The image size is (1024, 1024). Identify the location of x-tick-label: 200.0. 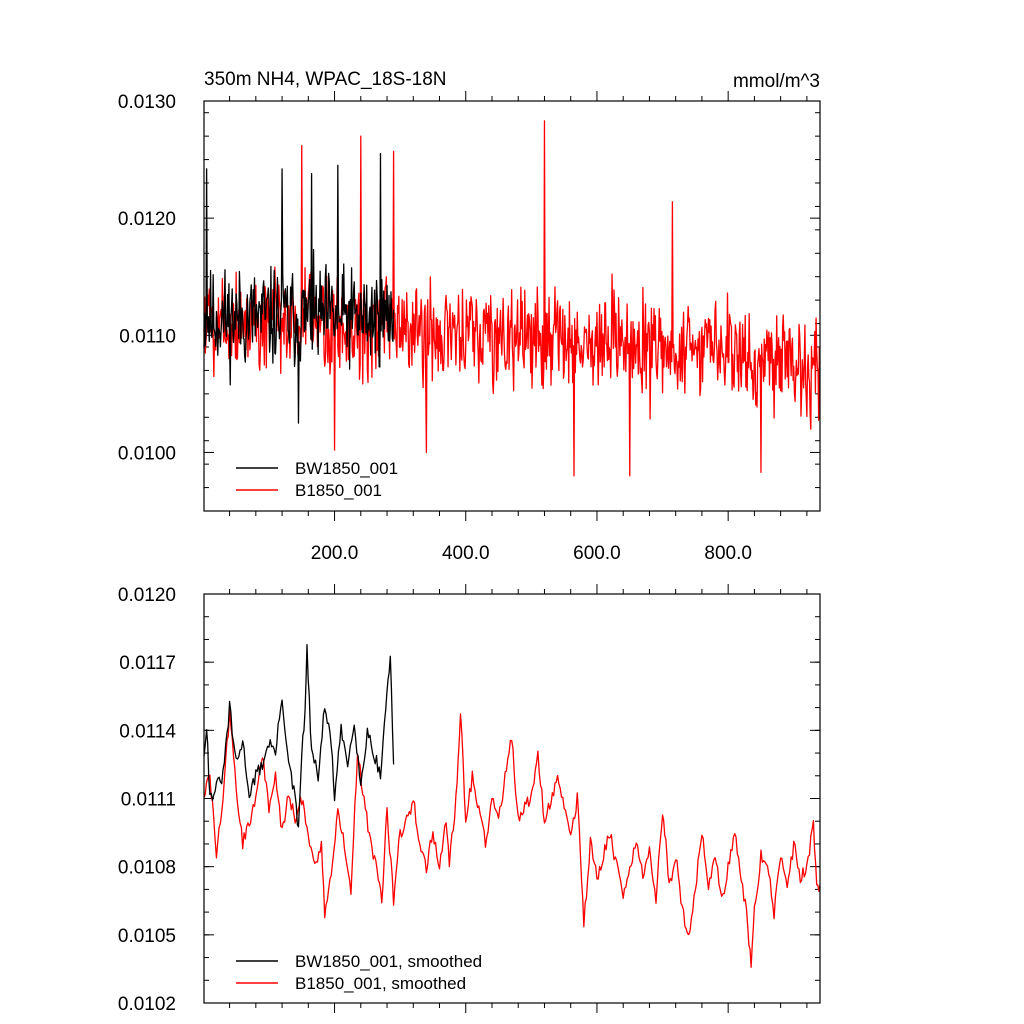
(335, 553).